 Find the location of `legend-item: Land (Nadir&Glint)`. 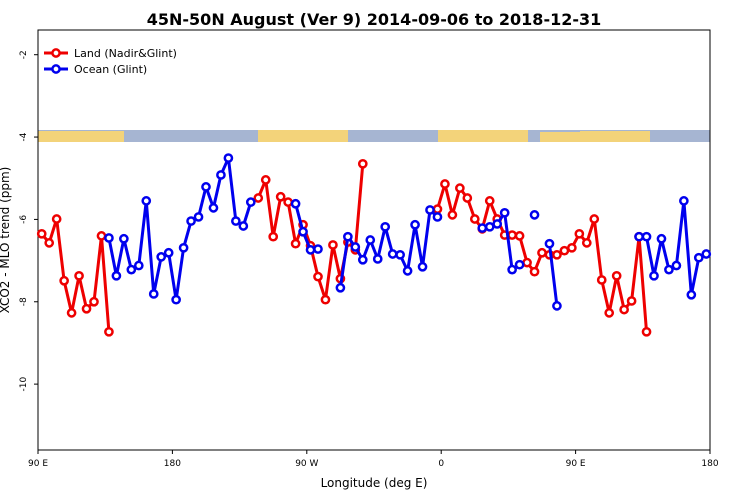

legend-item: Land (Nadir&Glint) is located at coordinates (110, 53).